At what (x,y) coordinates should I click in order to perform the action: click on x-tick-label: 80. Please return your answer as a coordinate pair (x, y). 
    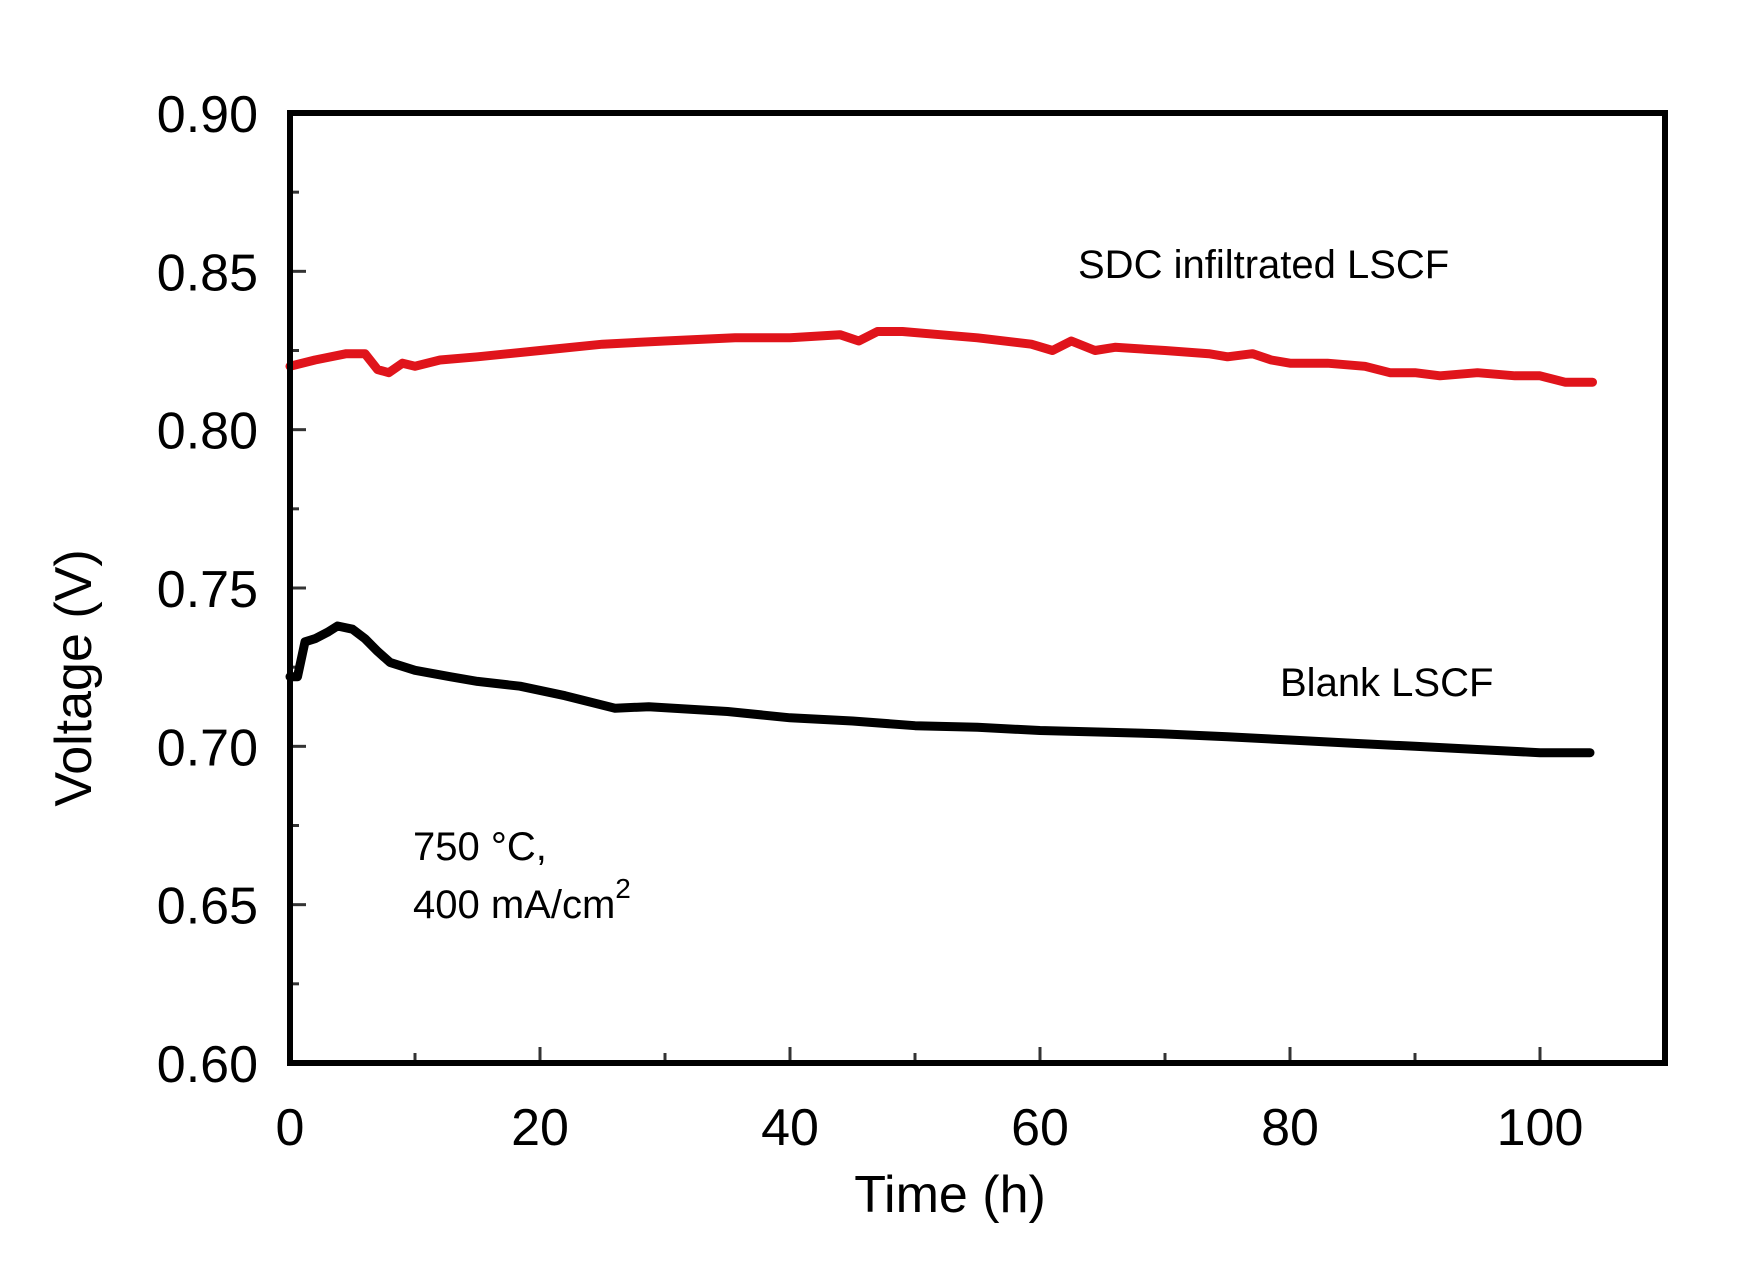
    Looking at the image, I should click on (1290, 1128).